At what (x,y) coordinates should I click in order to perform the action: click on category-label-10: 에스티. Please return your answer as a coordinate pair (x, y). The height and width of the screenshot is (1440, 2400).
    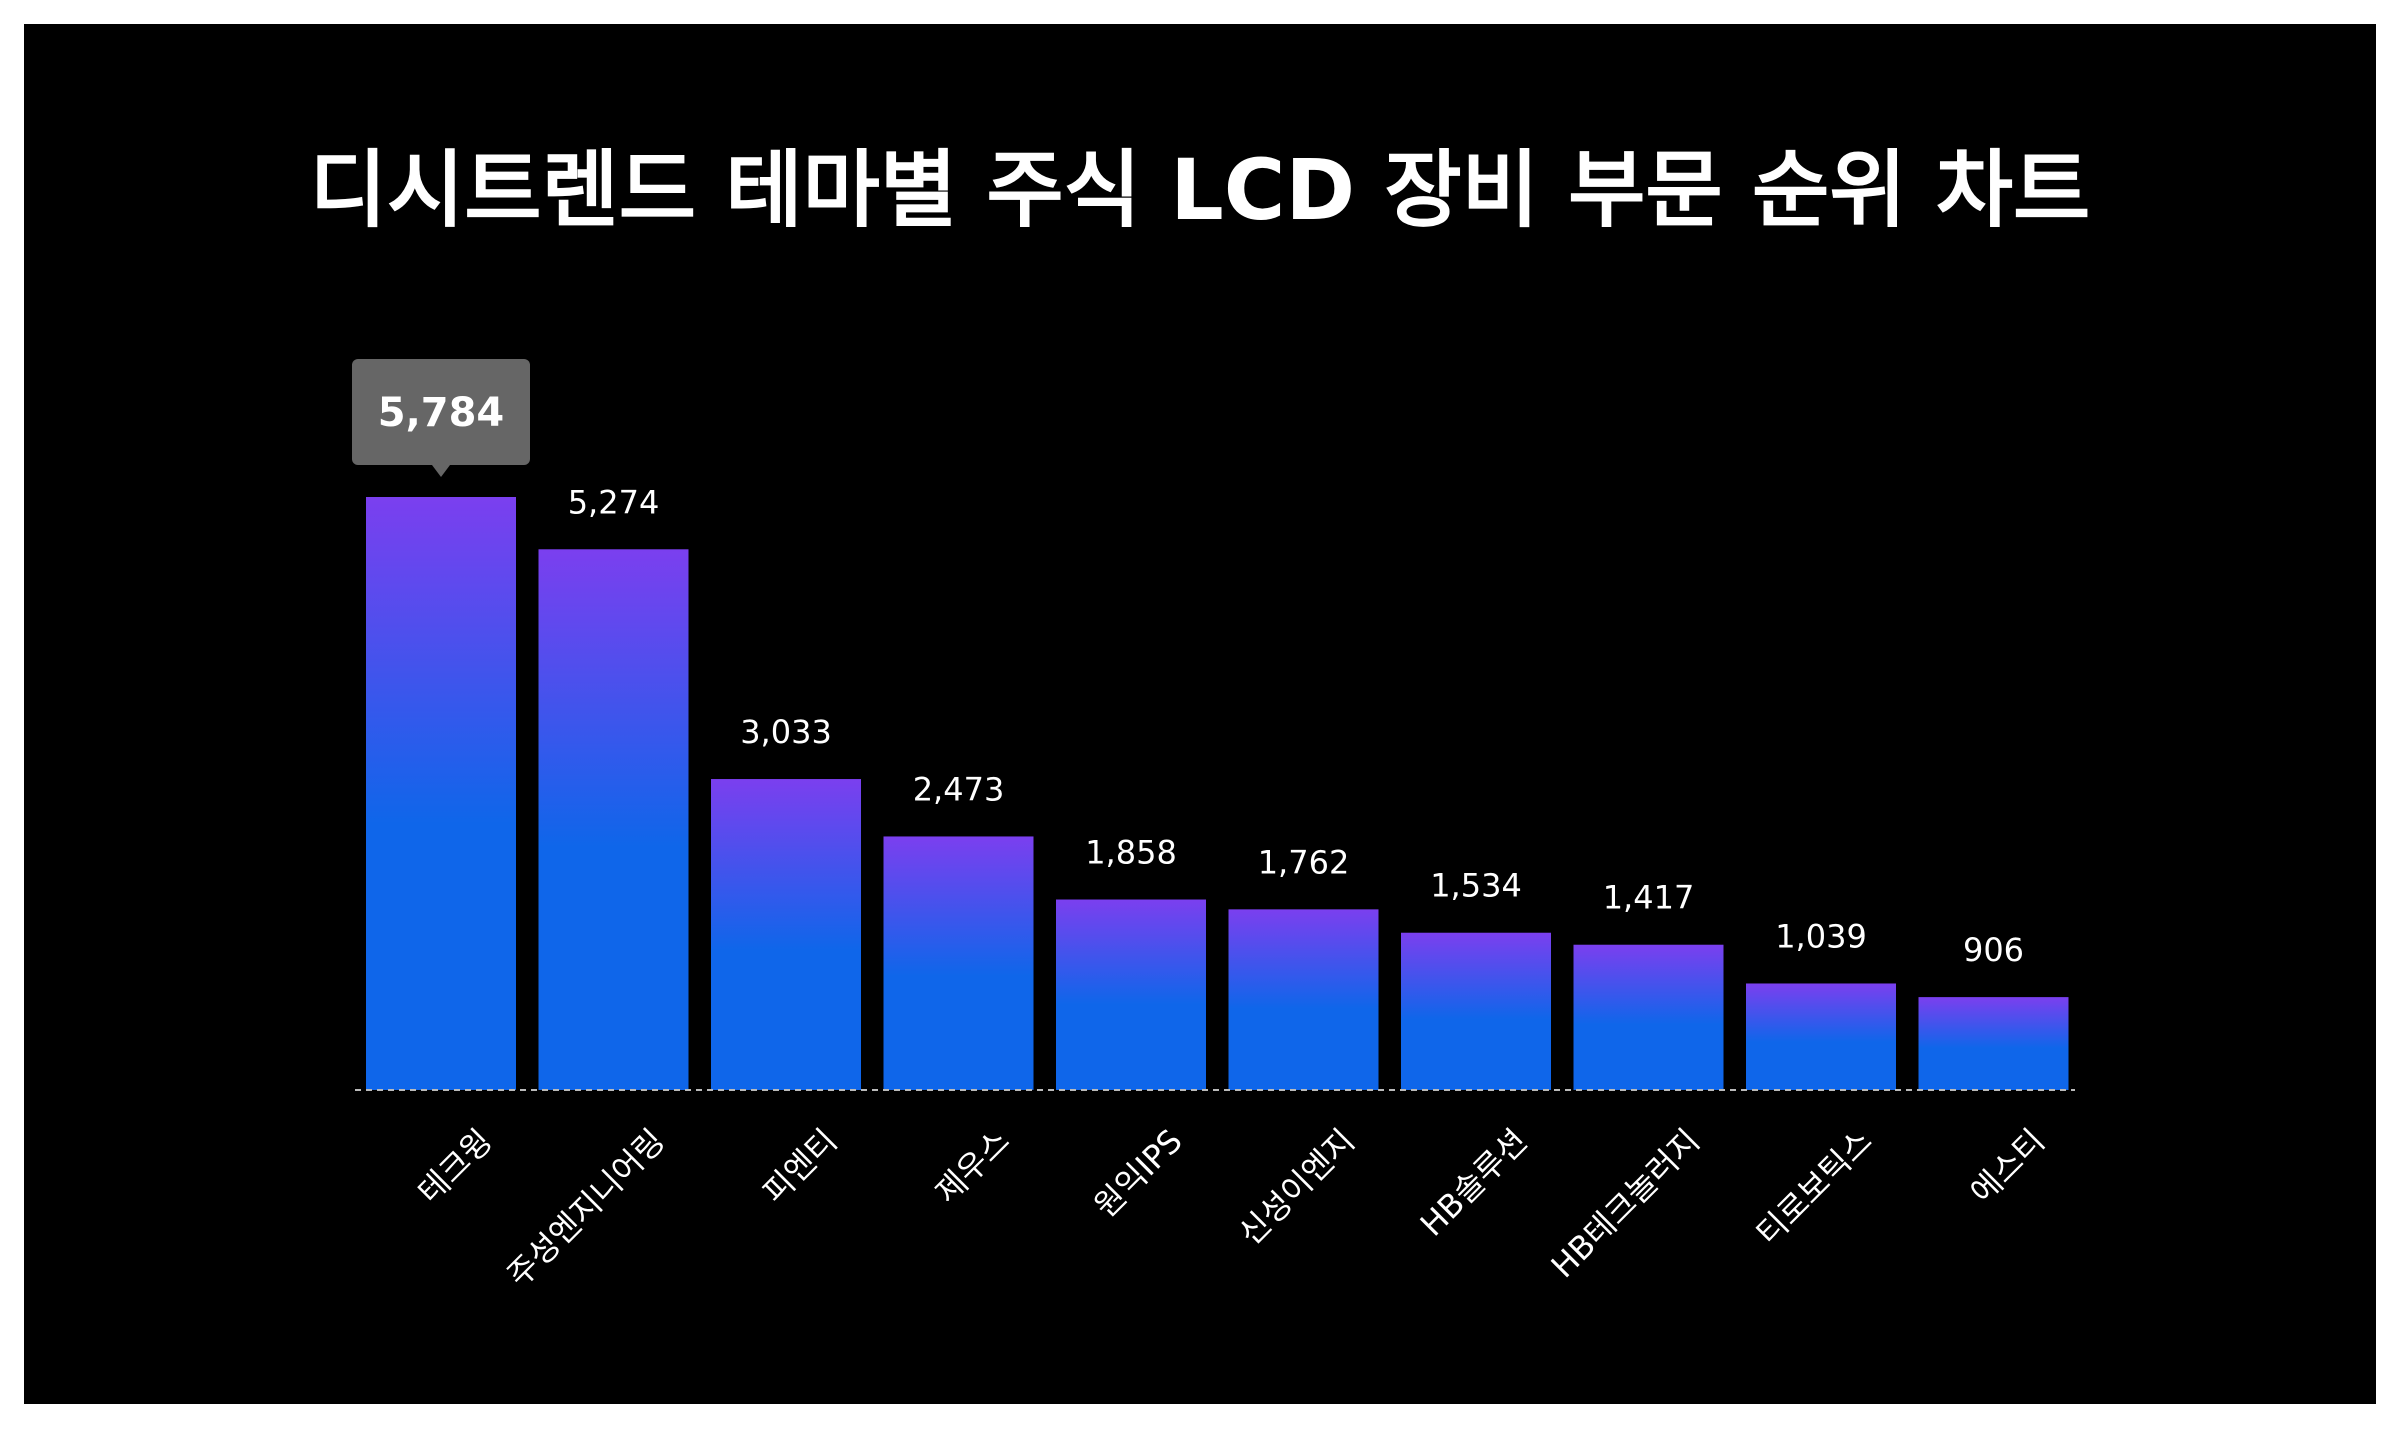
    Looking at the image, I should click on (2007, 1166).